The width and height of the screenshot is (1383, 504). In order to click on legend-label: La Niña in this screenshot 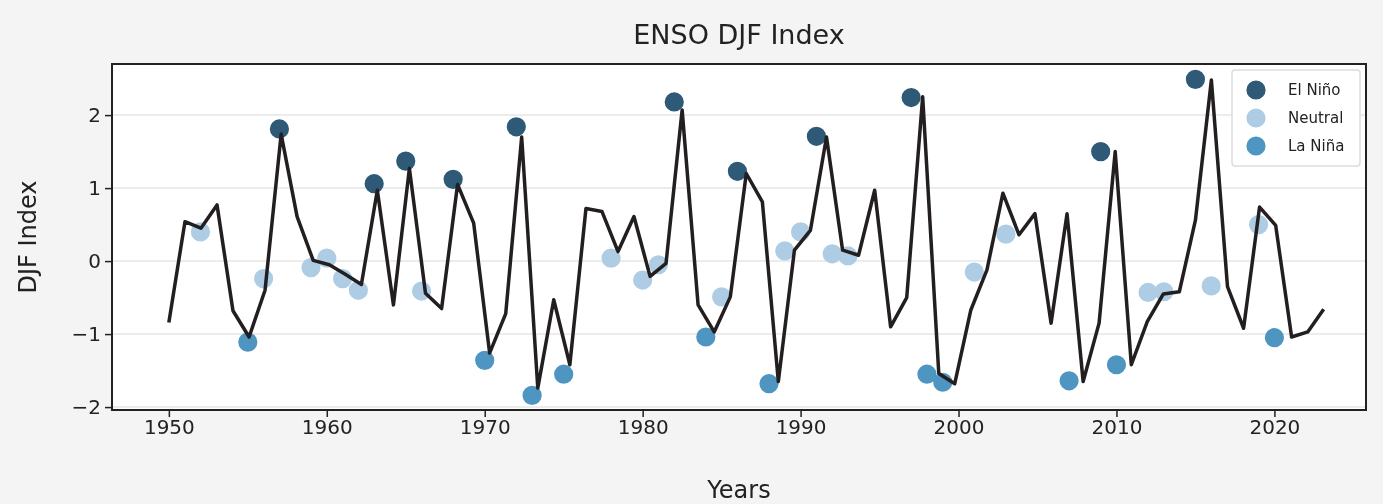, I will do `click(1316, 146)`.